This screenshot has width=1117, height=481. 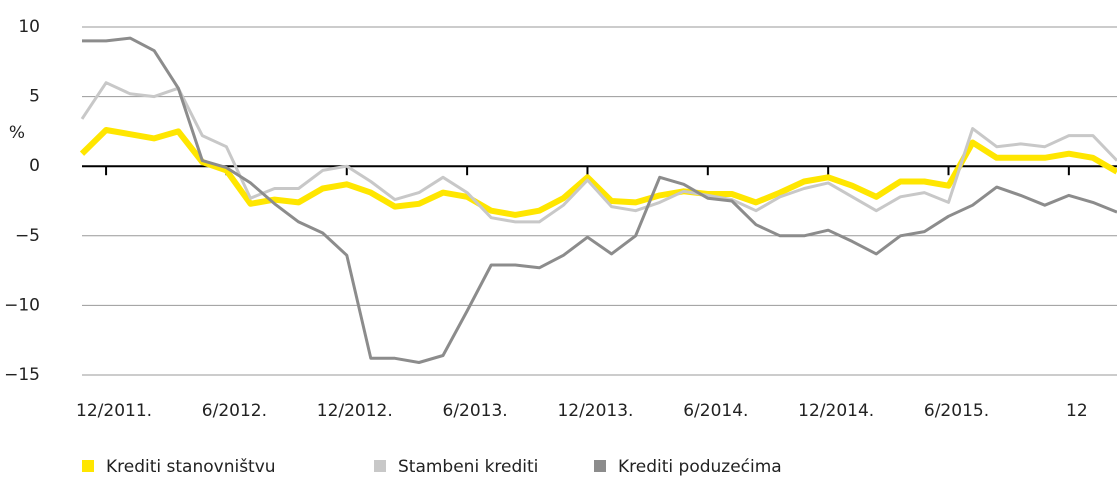 What do you see at coordinates (956, 411) in the screenshot?
I see `x-tick-label: 6/2015.` at bounding box center [956, 411].